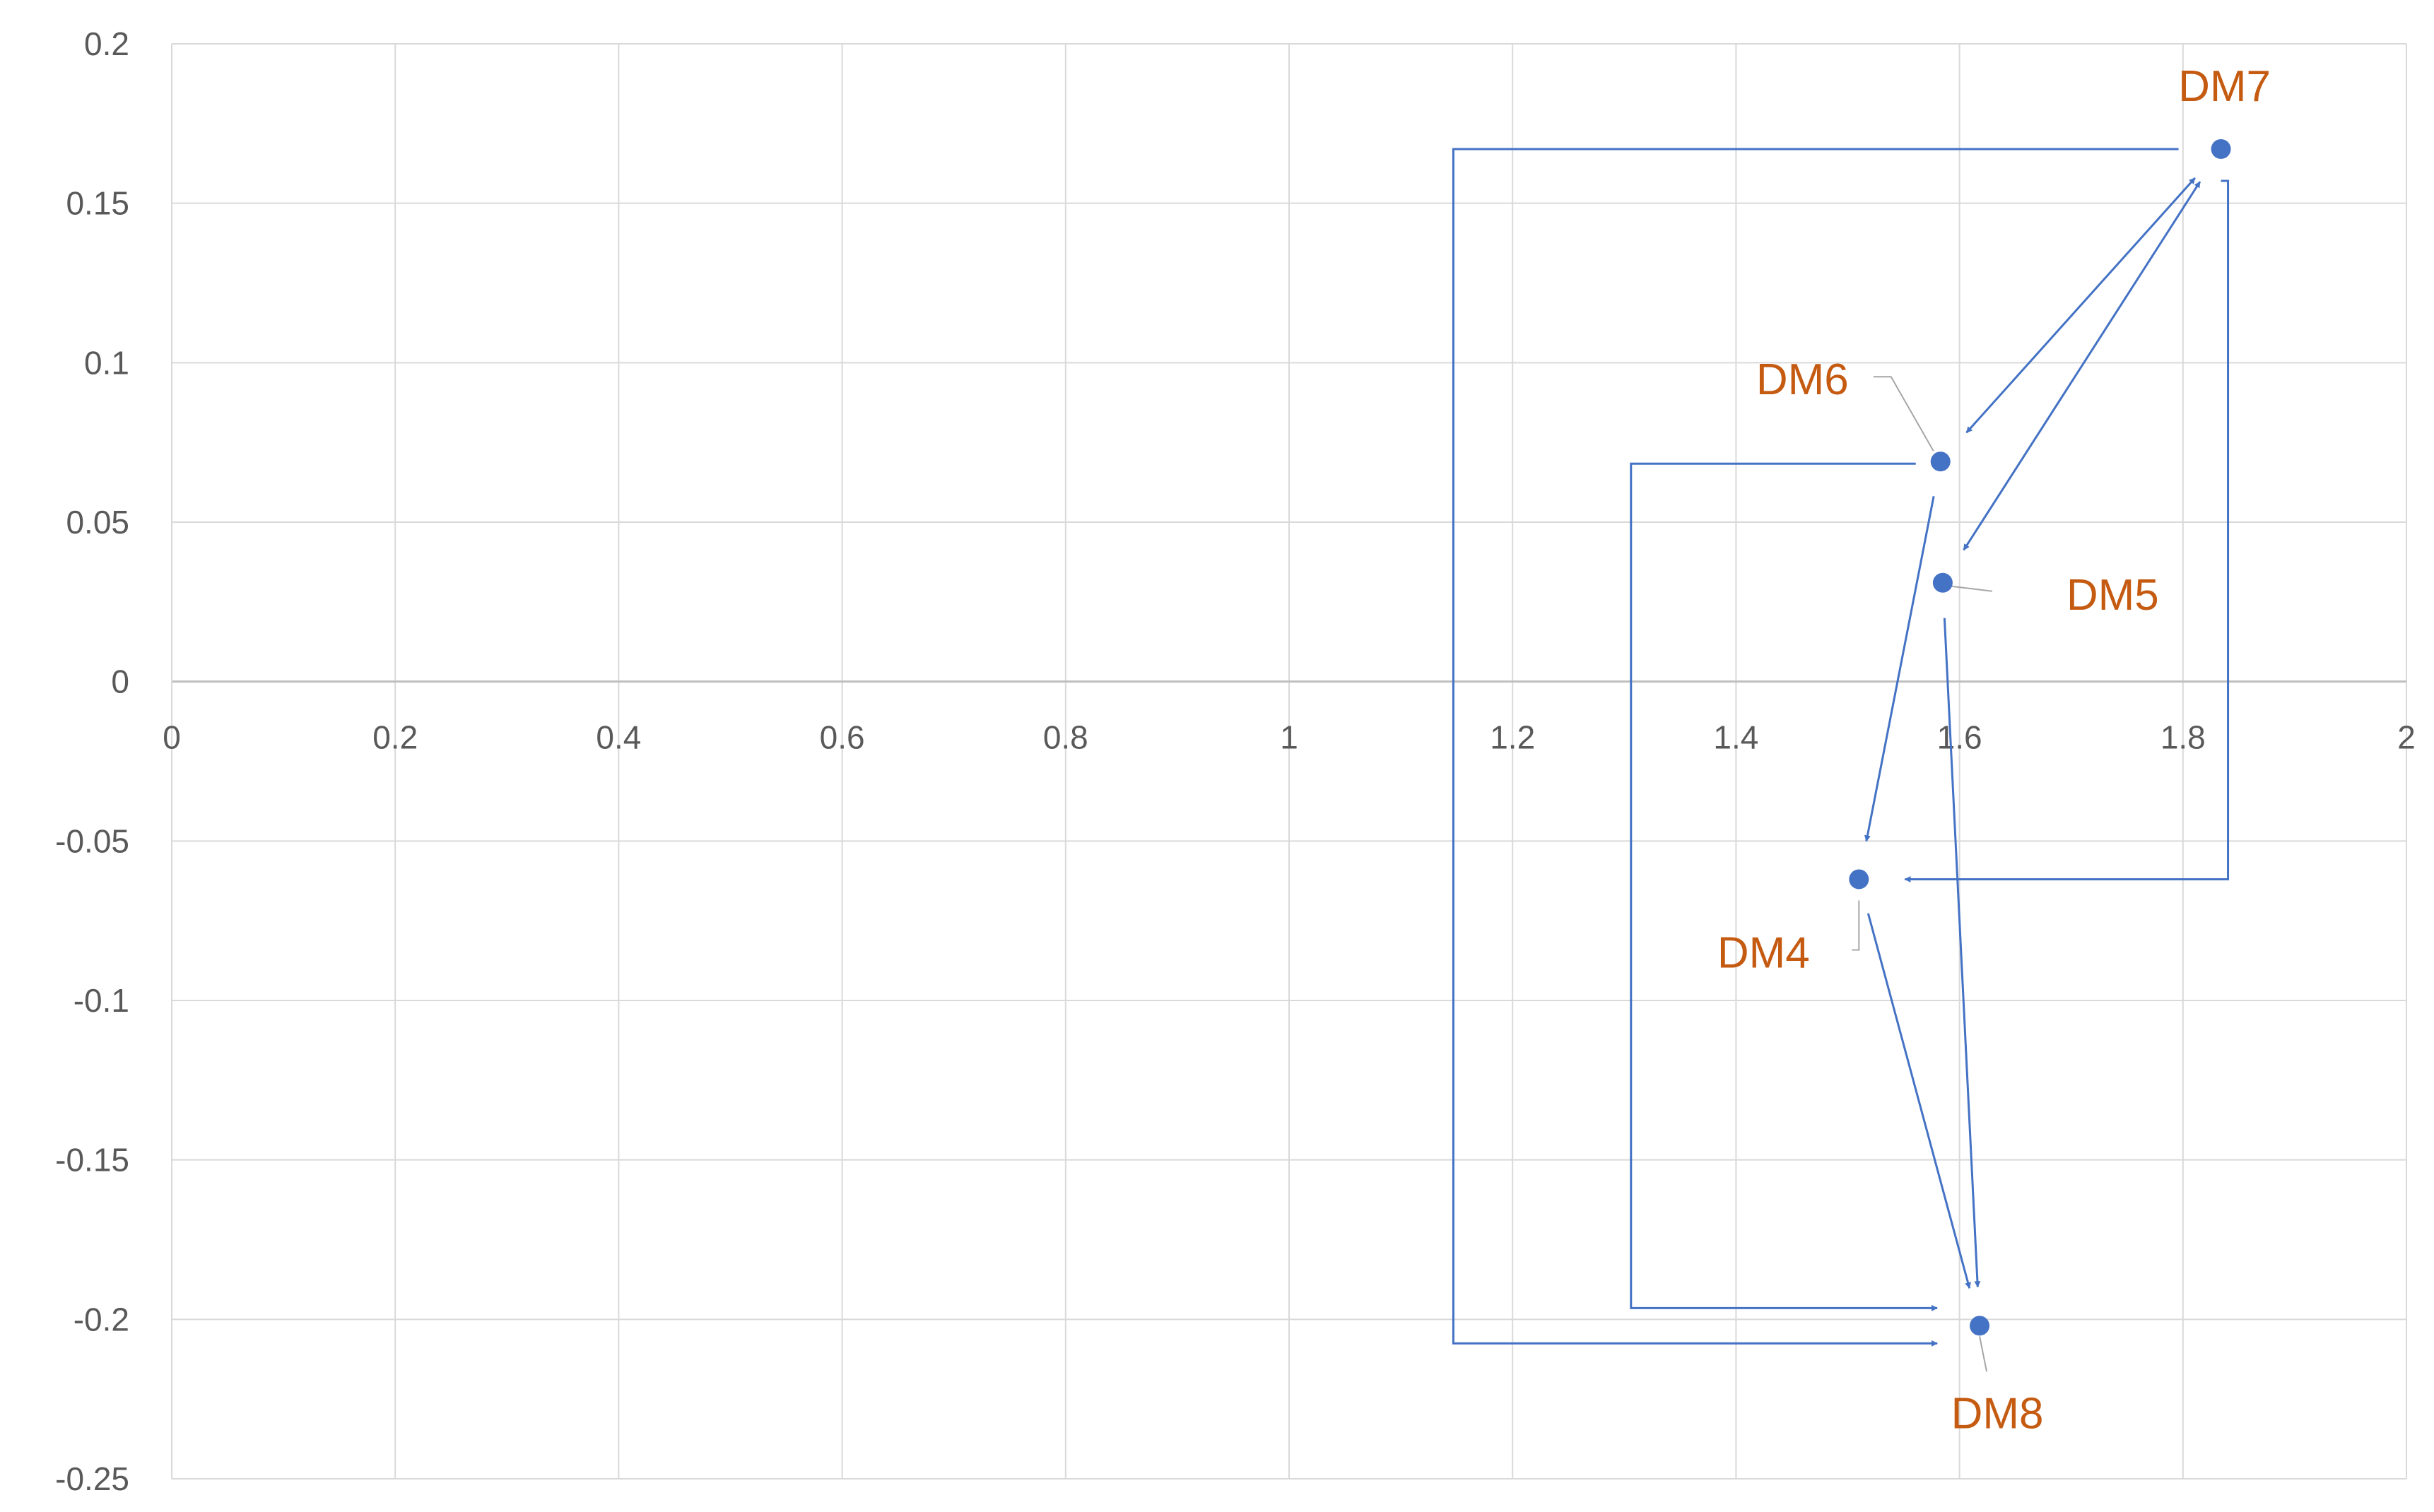  I want to click on data-label-dm7: DM7, so click(2224, 87).